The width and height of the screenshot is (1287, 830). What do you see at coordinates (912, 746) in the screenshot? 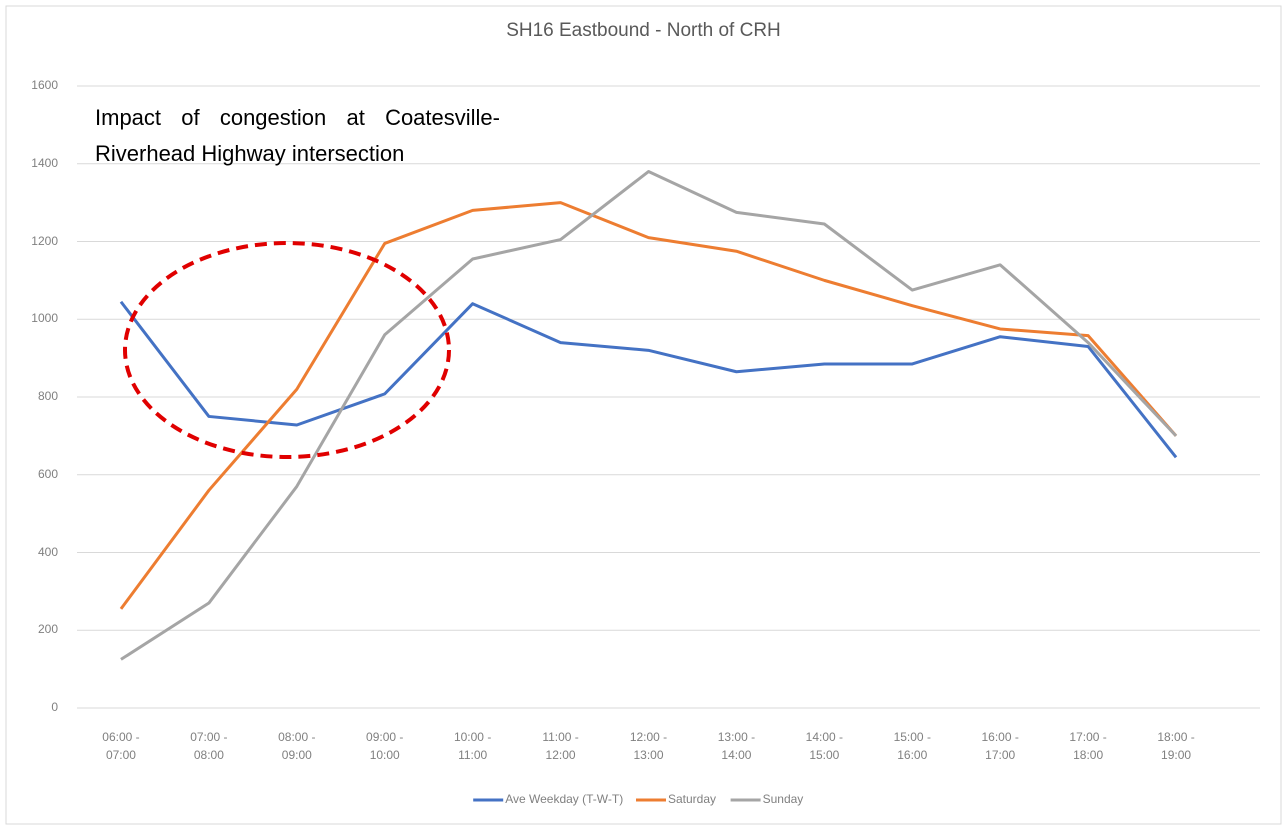
I see `x-tick-label: 15:00 - 16:00` at bounding box center [912, 746].